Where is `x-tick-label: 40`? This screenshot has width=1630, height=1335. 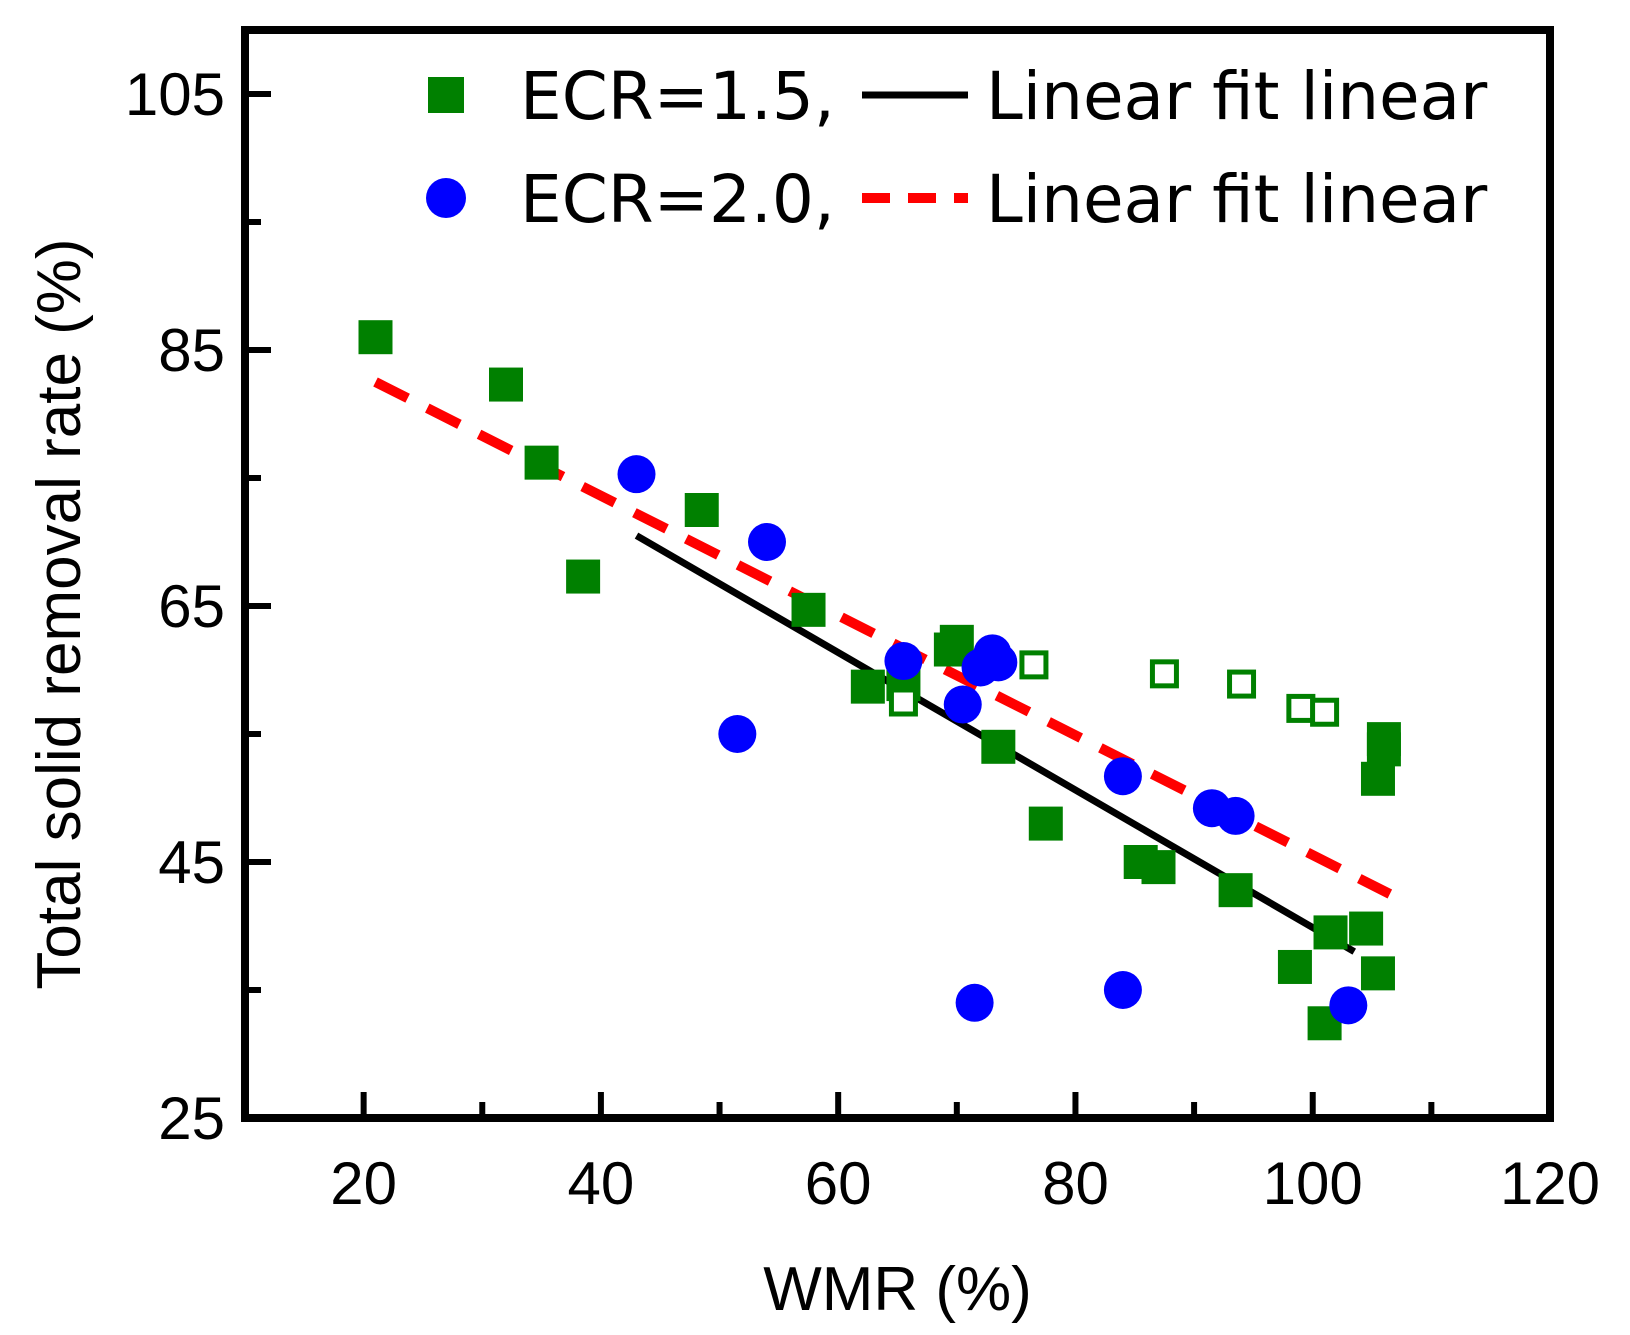 x-tick-label: 40 is located at coordinates (601, 1183).